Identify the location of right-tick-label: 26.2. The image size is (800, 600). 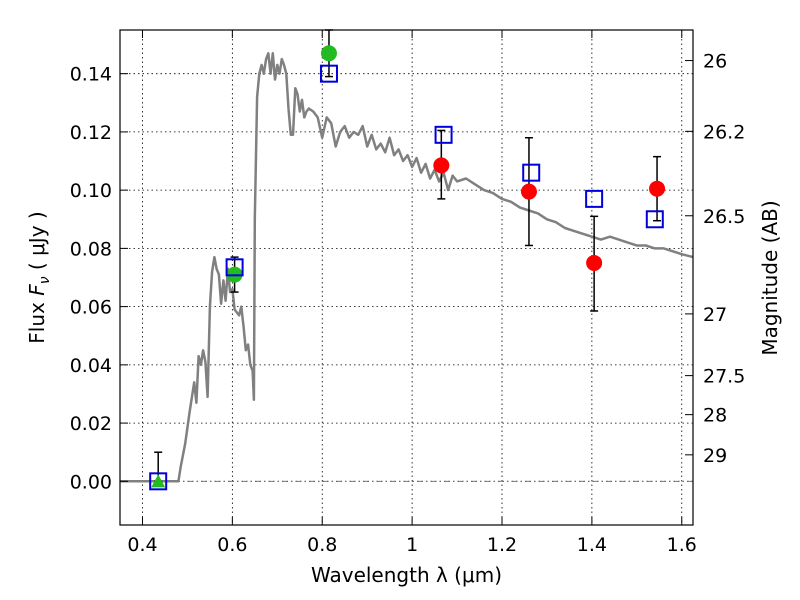
(724, 132).